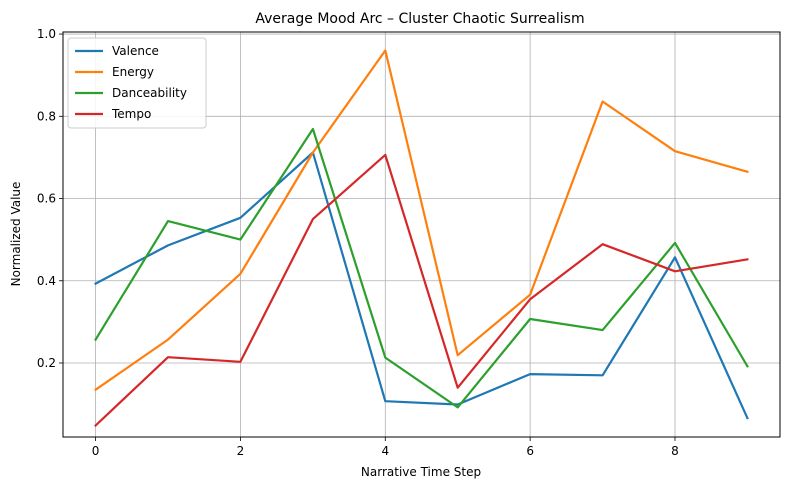 Image resolution: width=790 pixels, height=490 pixels. I want to click on x-tick-label: 6, so click(530, 451).